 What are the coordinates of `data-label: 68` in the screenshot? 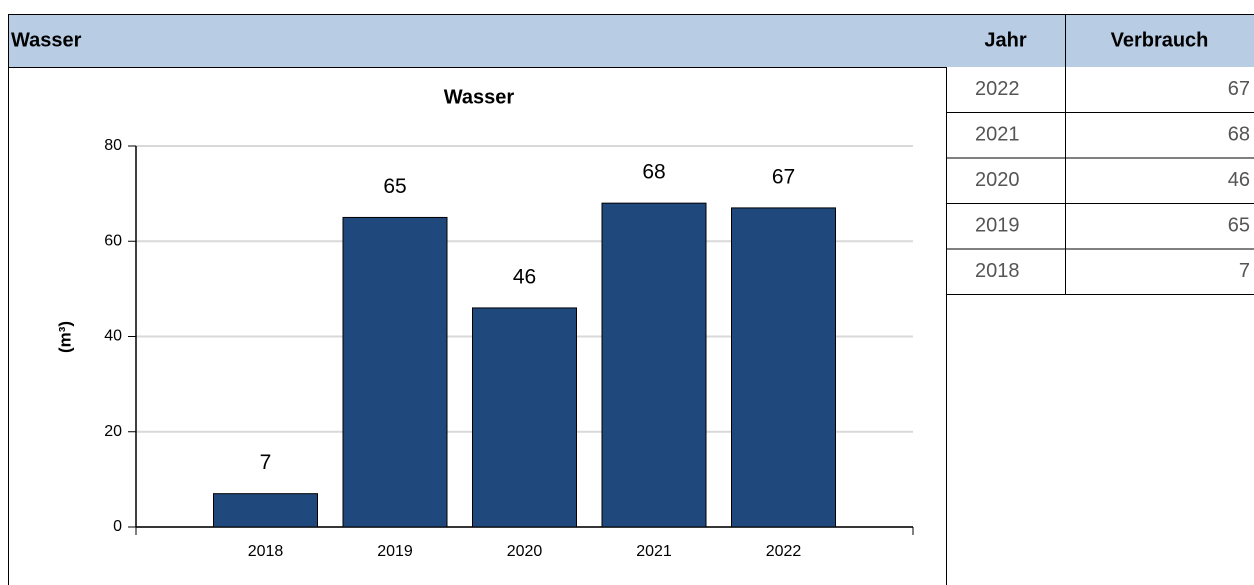 It's located at (653, 172).